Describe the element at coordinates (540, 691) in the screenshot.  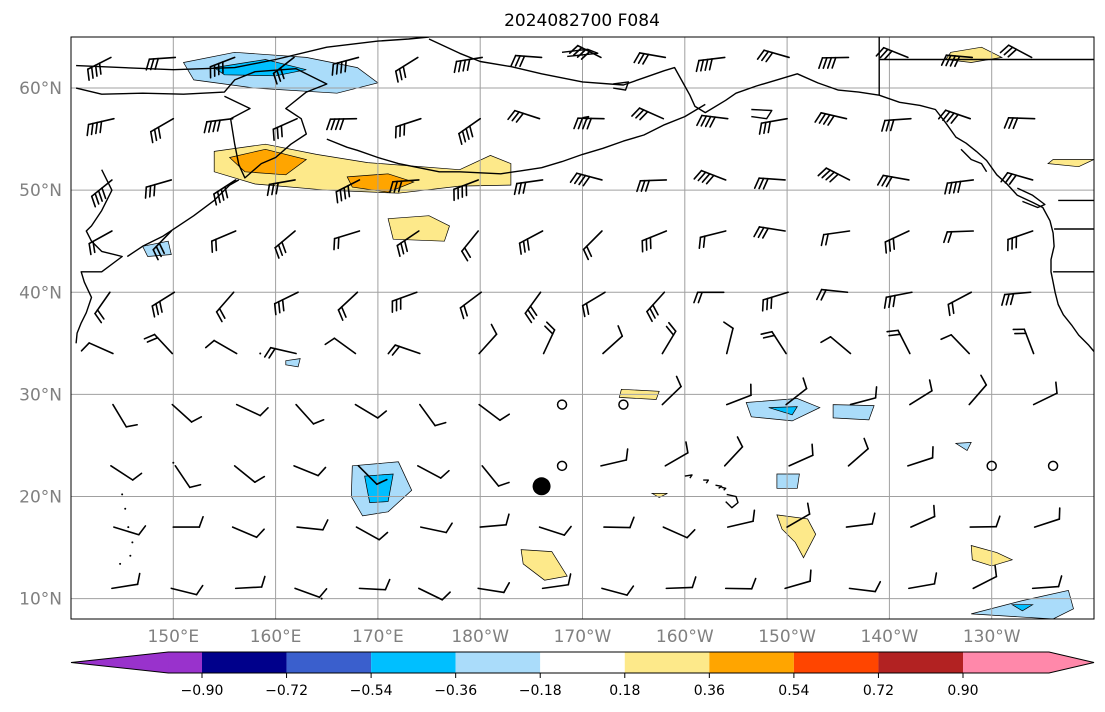
I see `colorbar-label: −0.18` at that location.